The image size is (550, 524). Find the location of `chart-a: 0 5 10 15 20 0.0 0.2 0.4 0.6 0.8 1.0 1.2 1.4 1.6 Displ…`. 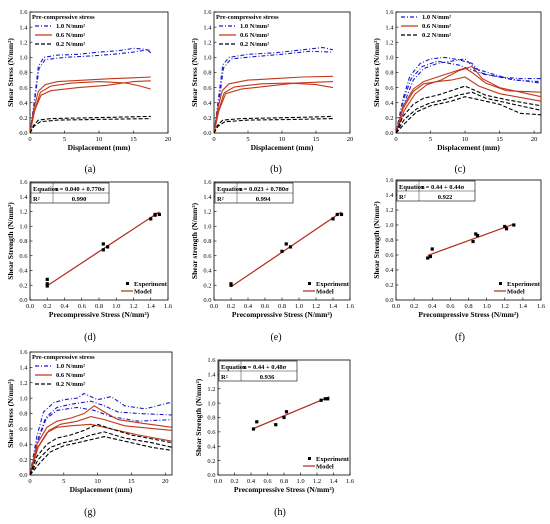

chart-a: 0 5 10 15 20 0.0 0.2 0.4 0.6 0.8 1.0 1.2 1.4 1.6 Displ… is located at coordinates (88, 92).